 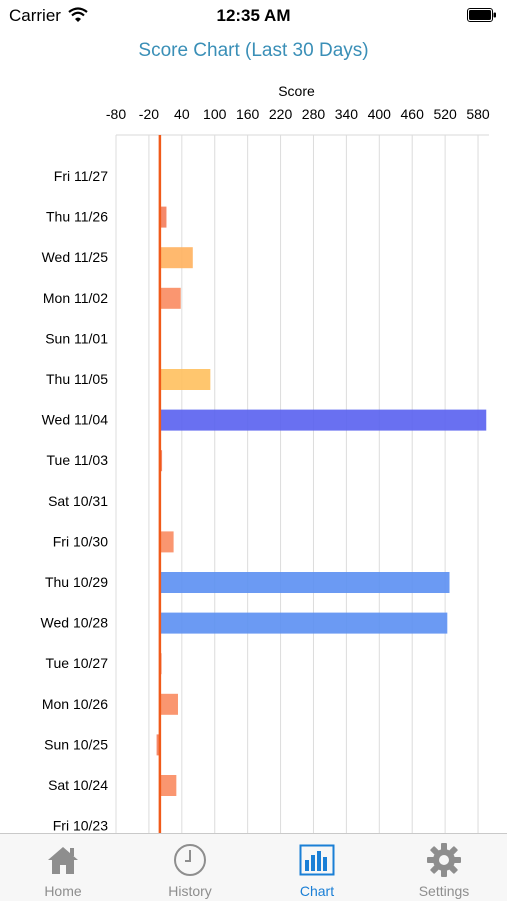 What do you see at coordinates (75, 298) in the screenshot?
I see `category-label: Mon 11/02` at bounding box center [75, 298].